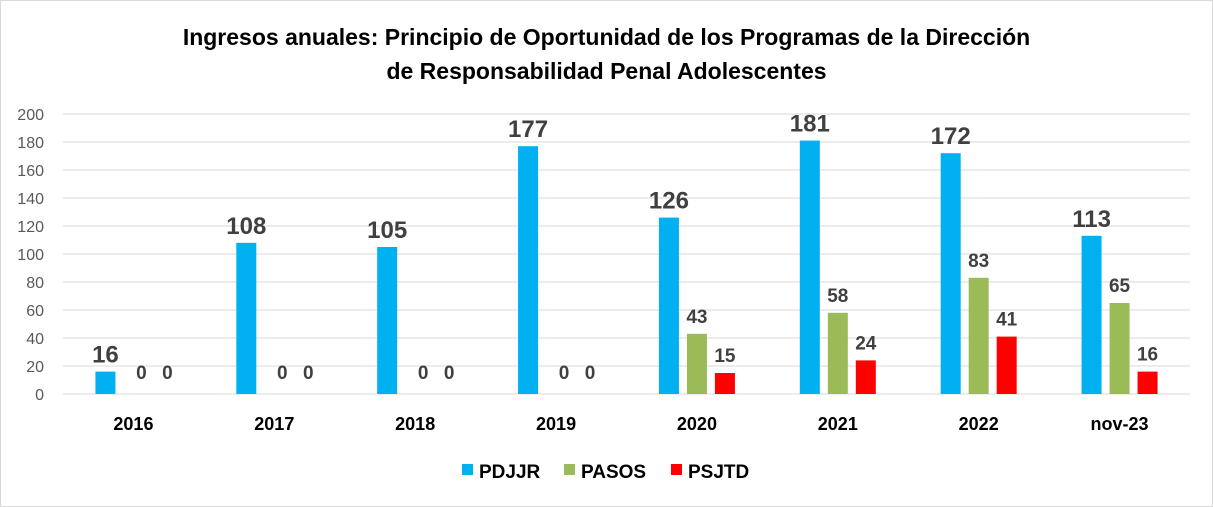 Image resolution: width=1213 pixels, height=507 pixels. What do you see at coordinates (30, 227) in the screenshot?
I see `y-tick-label: 120` at bounding box center [30, 227].